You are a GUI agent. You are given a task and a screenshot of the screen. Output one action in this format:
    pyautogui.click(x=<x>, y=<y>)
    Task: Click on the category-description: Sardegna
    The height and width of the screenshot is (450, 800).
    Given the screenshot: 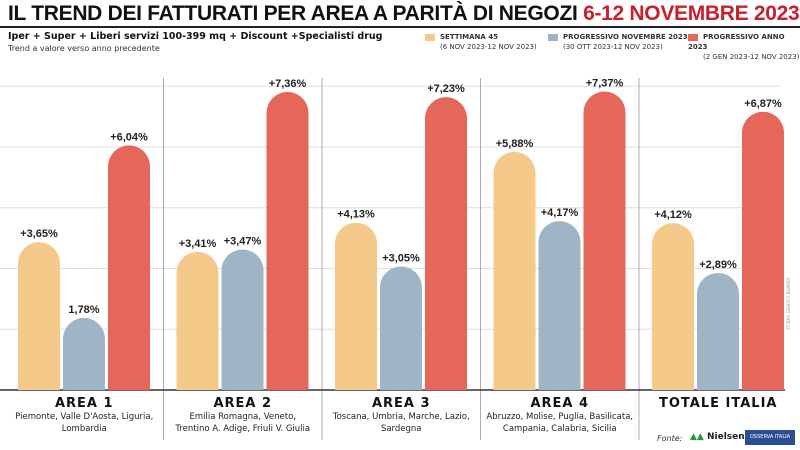 What is the action you would take?
    pyautogui.click(x=401, y=429)
    